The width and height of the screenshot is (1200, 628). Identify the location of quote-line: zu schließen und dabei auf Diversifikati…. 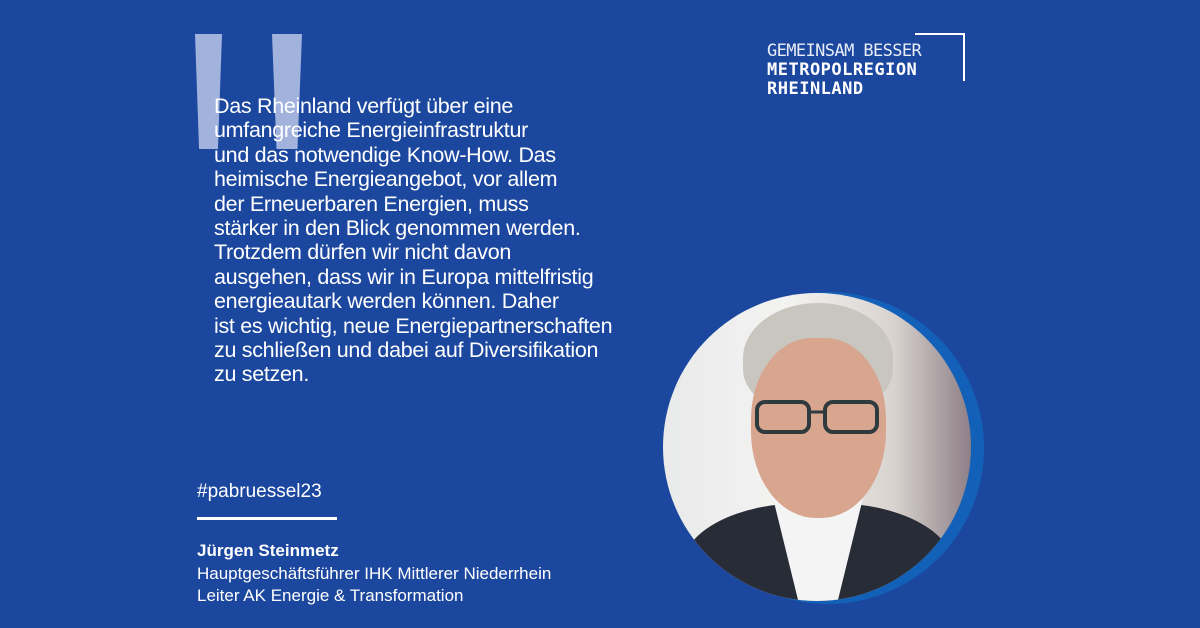
(406, 350).